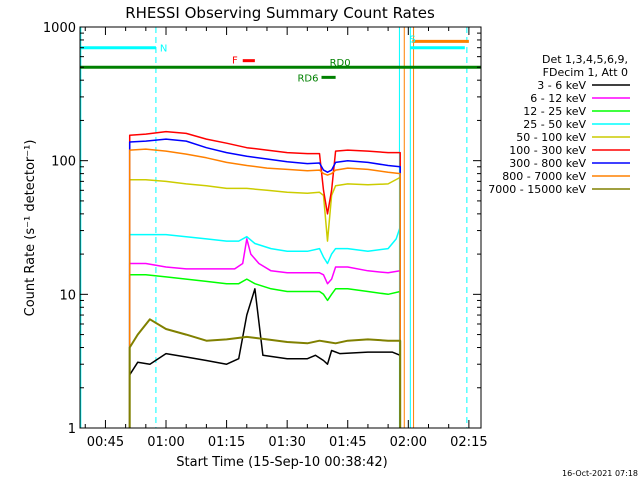  What do you see at coordinates (554, 124) in the screenshot?
I see `legend-entry-label: 25 - 50 keV` at bounding box center [554, 124].